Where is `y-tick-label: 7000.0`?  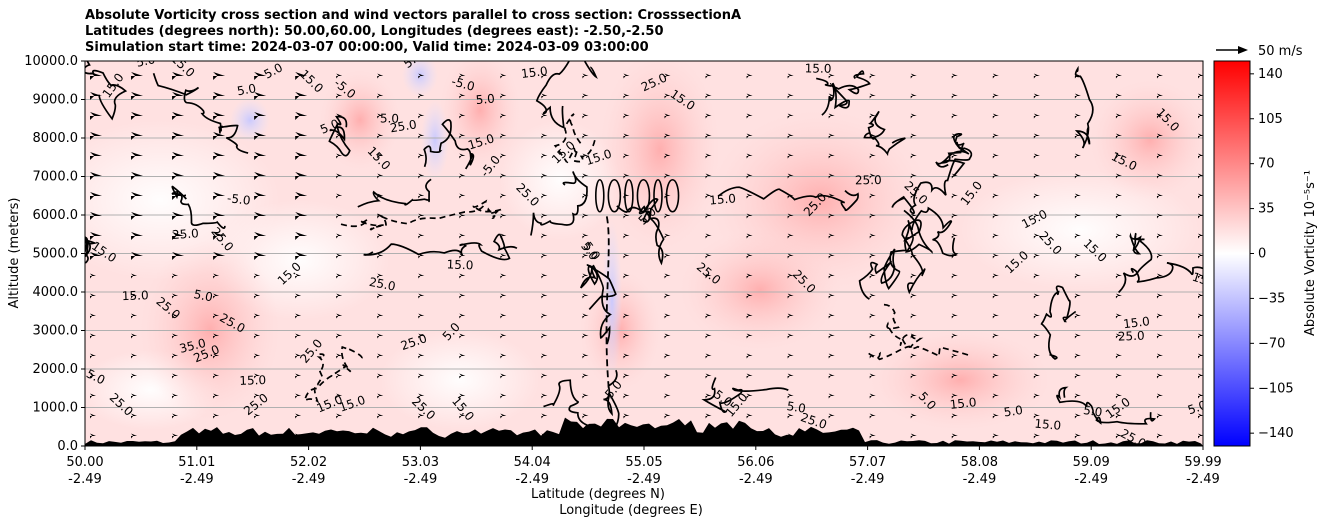
y-tick-label: 7000.0 is located at coordinates (56, 177).